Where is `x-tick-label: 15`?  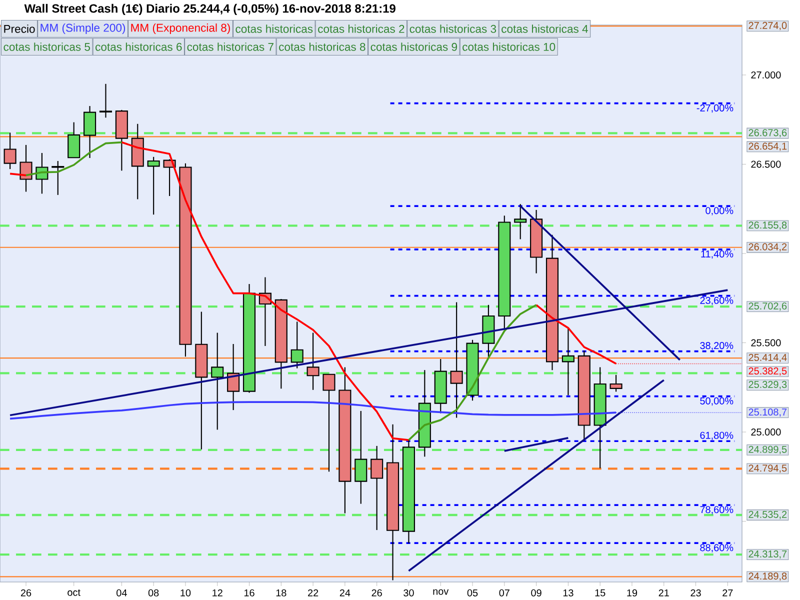 x-tick-label: 15 is located at coordinates (600, 592).